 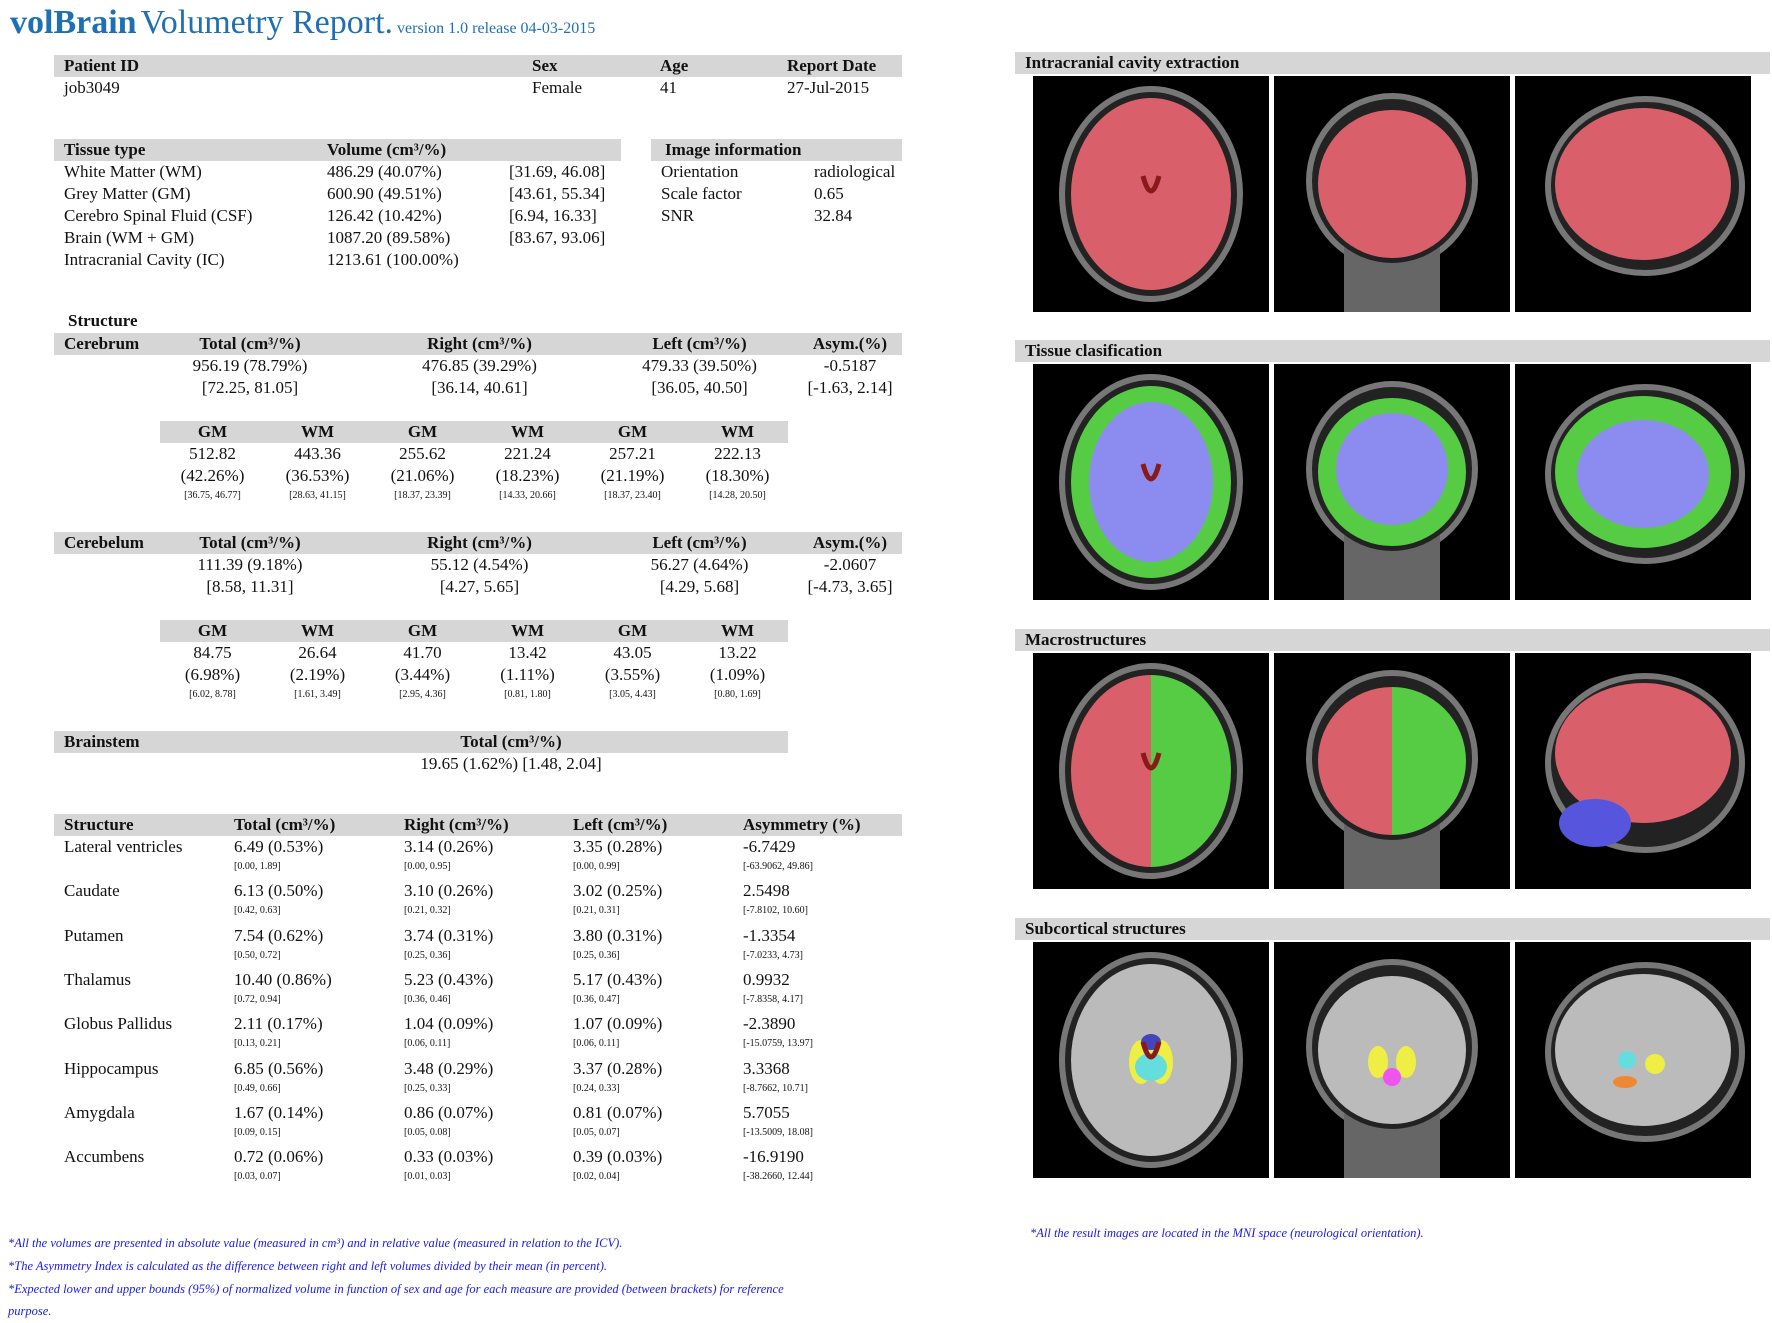 What do you see at coordinates (212, 652) in the screenshot?
I see `cerebelum-sub-value: 84.75` at bounding box center [212, 652].